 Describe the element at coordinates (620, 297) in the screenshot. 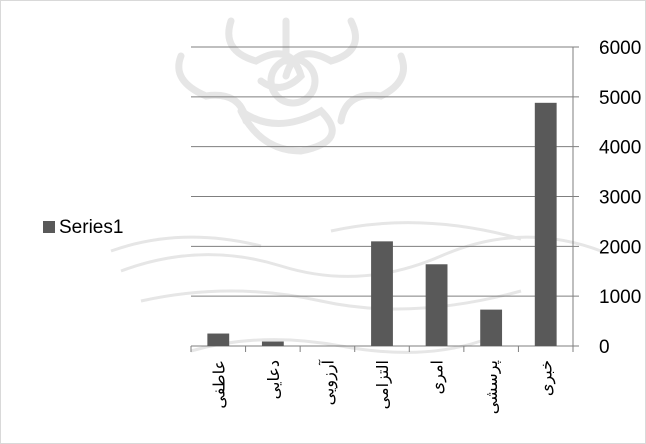

I see `y-tick-label: 1000` at that location.